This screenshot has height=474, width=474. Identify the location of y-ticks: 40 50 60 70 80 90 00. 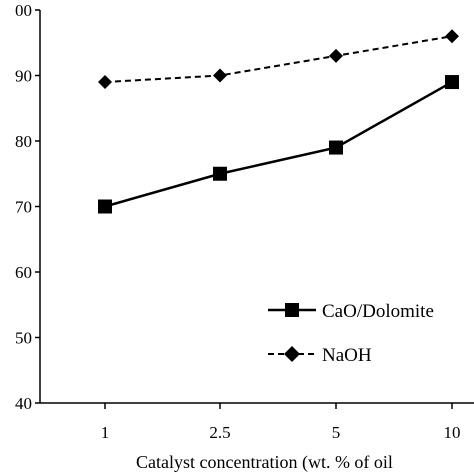
(27, 207).